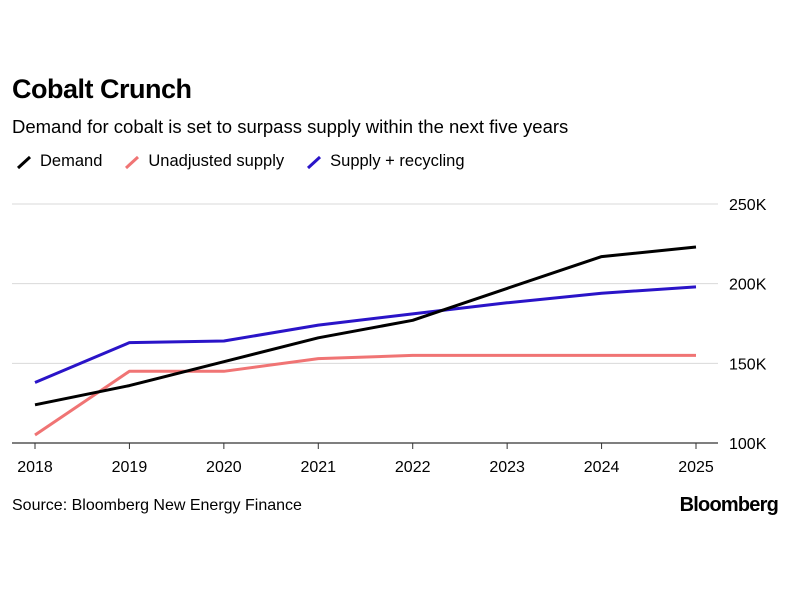 The image size is (800, 600). I want to click on x-tick-label: 2025, so click(696, 467).